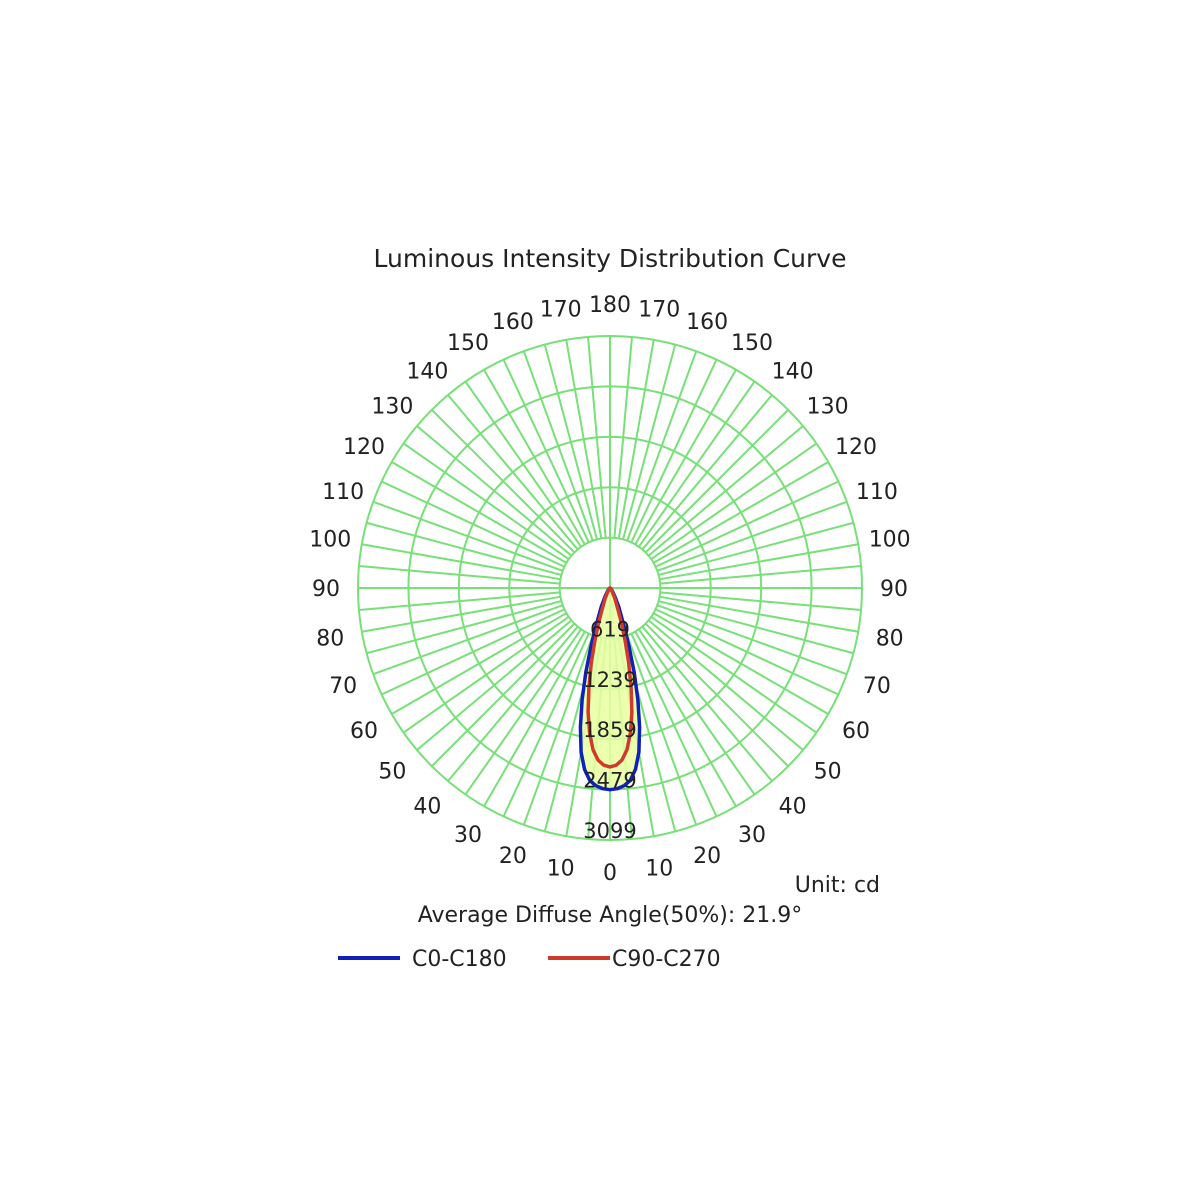  I want to click on unit-label: Unit: cd, so click(837, 885).